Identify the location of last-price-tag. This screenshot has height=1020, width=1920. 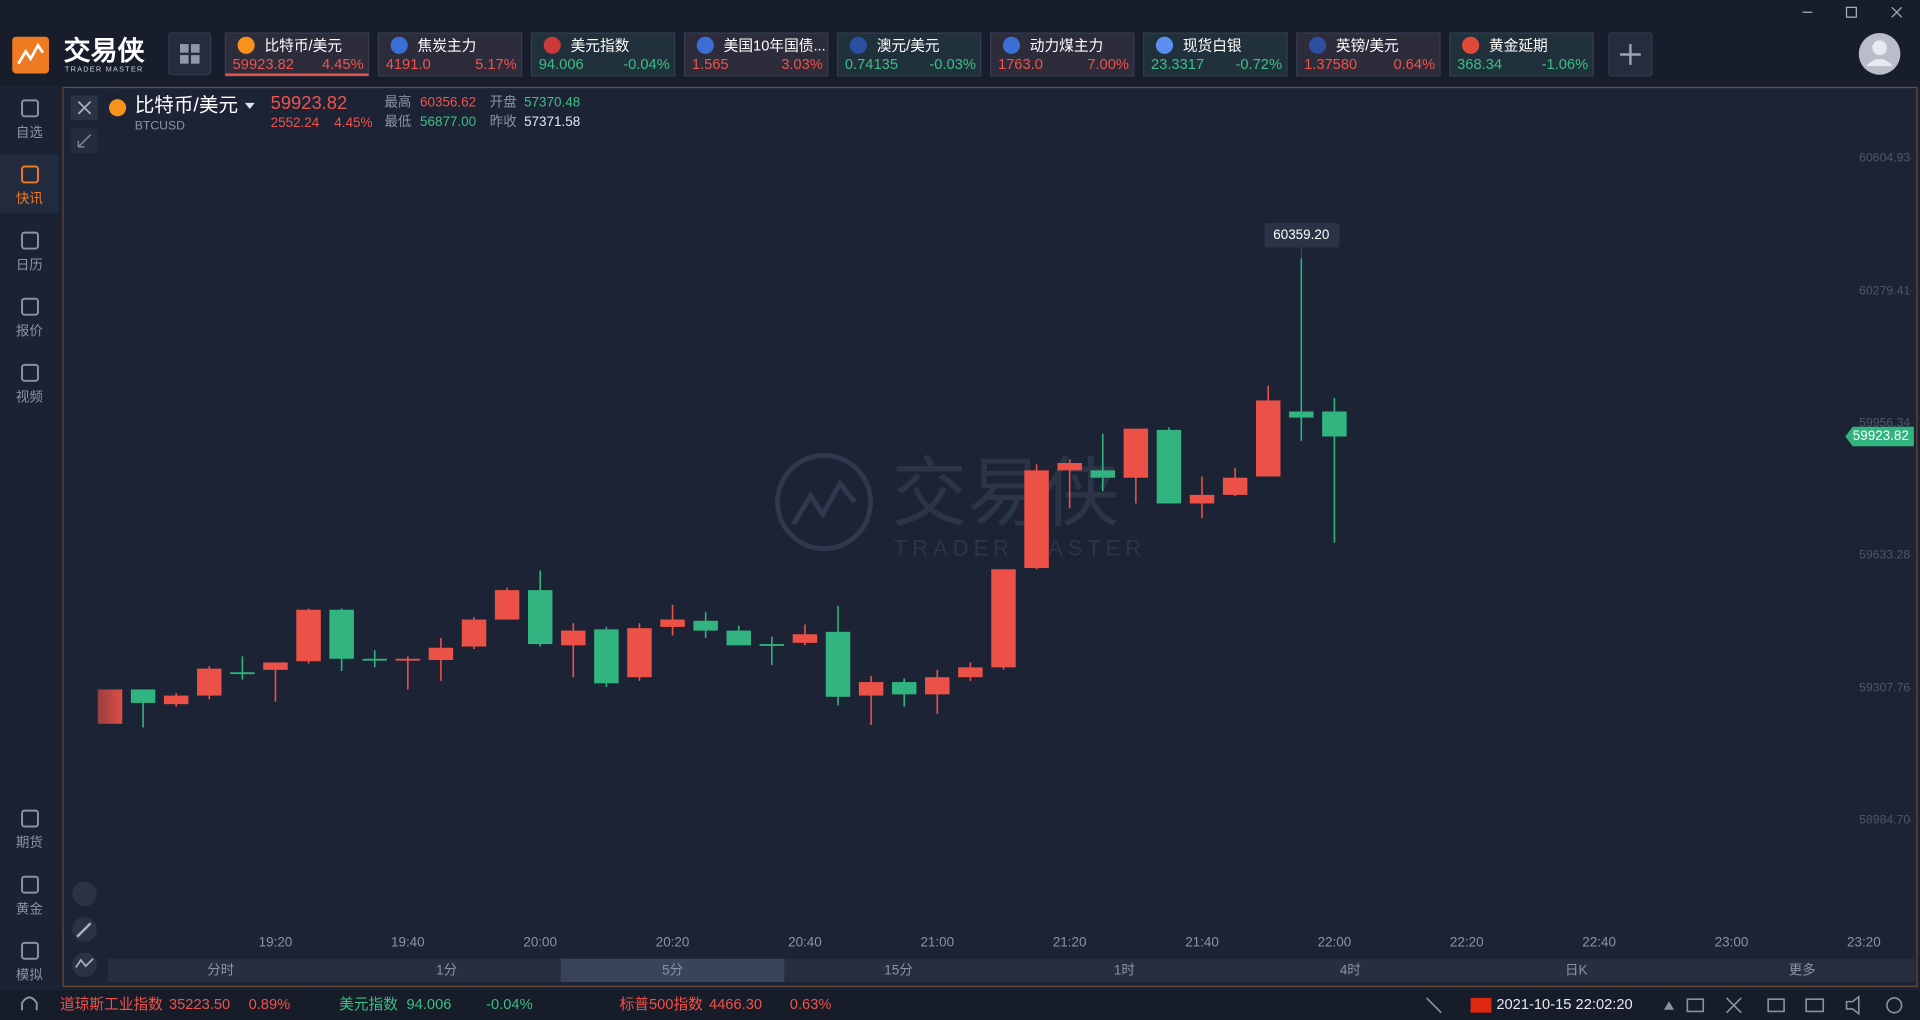
(1879, 436).